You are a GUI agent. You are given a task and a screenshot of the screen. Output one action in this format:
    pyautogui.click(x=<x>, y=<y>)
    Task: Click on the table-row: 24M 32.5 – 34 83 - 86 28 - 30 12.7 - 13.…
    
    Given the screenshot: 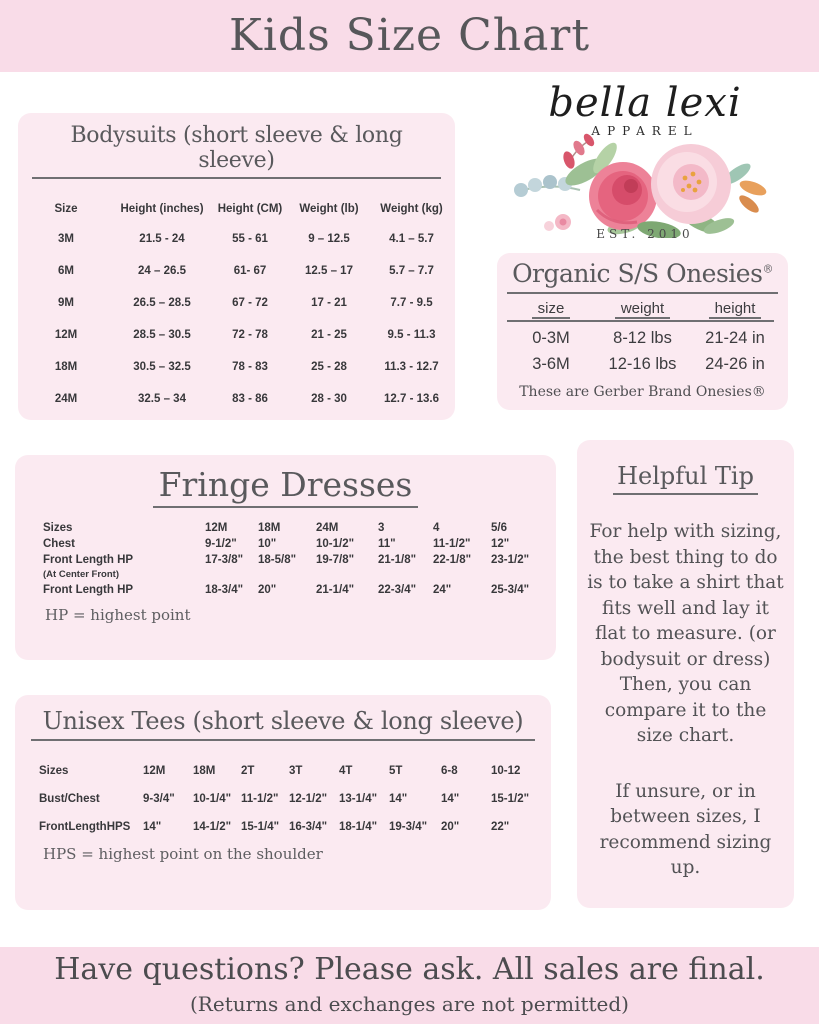 What is the action you would take?
    pyautogui.click(x=236, y=399)
    